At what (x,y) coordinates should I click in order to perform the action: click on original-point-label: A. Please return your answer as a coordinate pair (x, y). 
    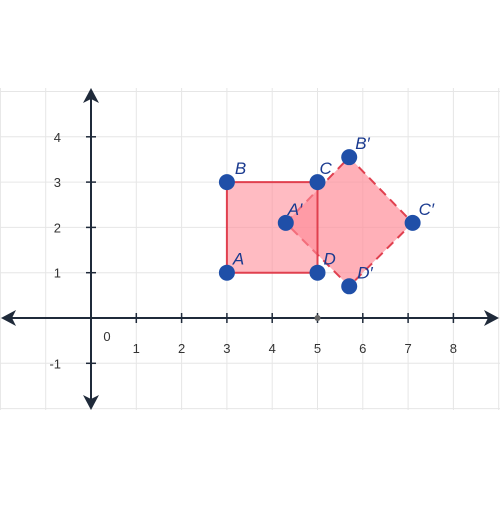
    Looking at the image, I should click on (238, 259).